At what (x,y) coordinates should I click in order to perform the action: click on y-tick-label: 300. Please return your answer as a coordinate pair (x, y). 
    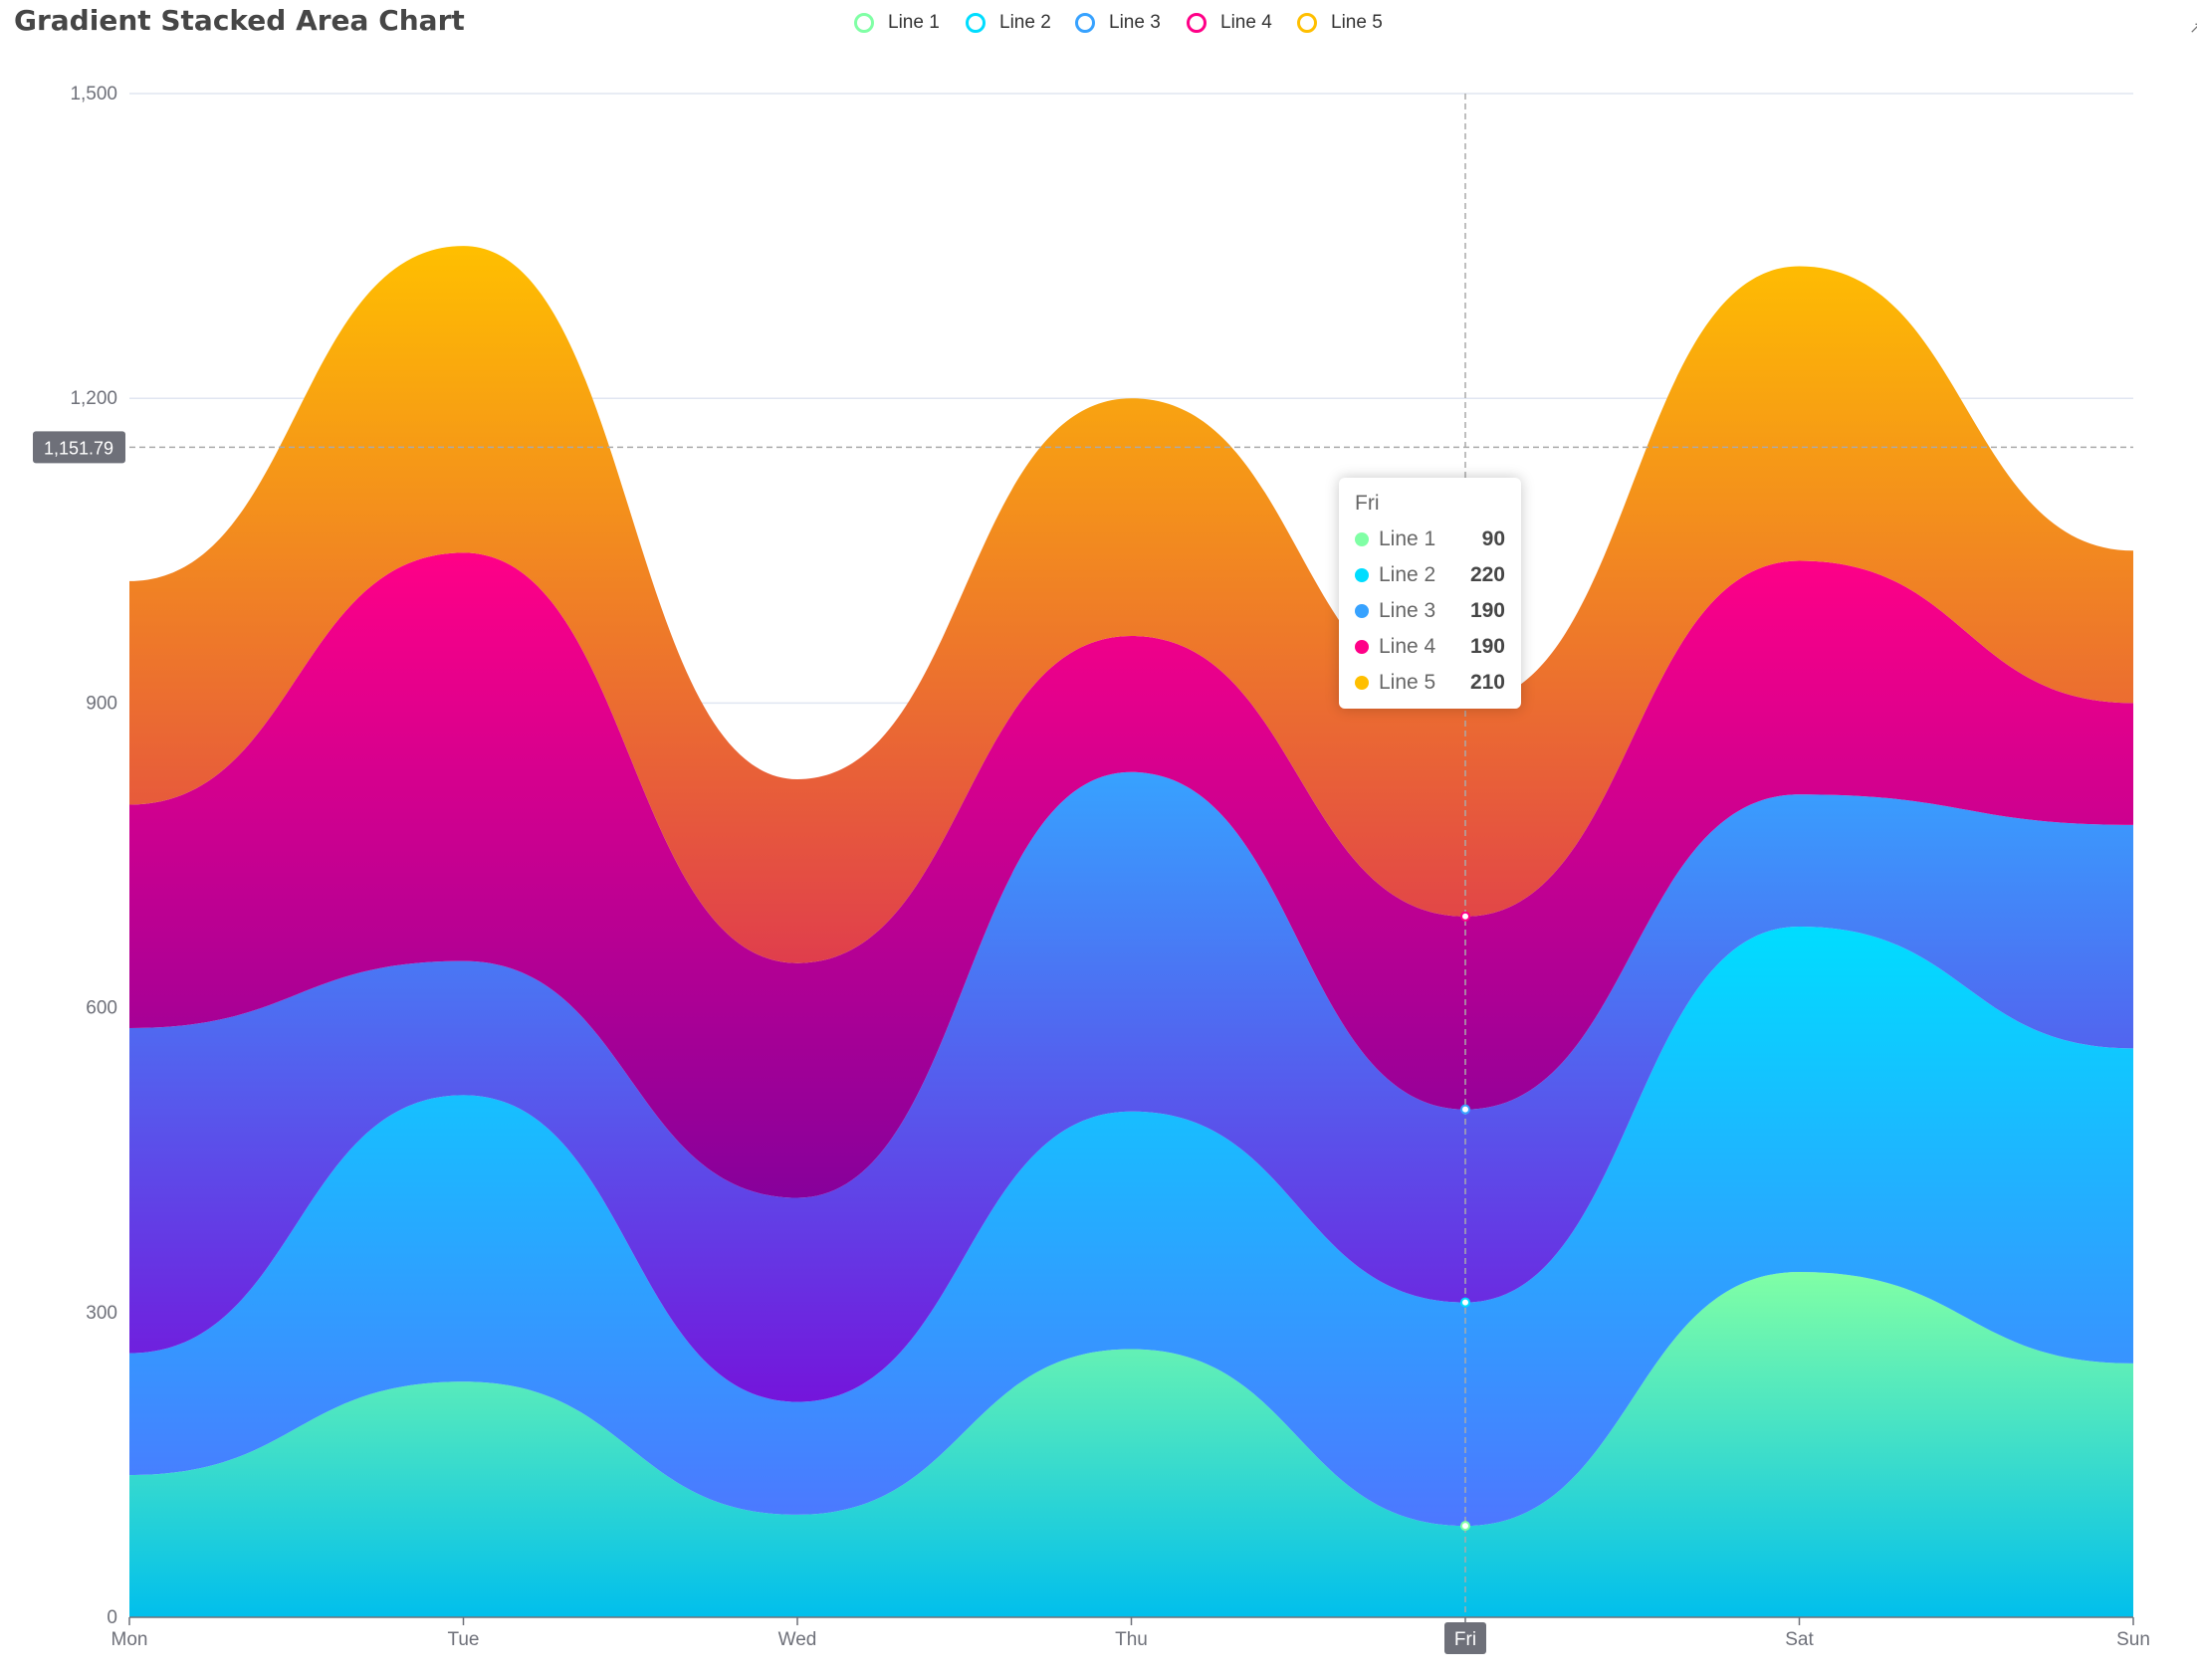
    Looking at the image, I should click on (101, 1313).